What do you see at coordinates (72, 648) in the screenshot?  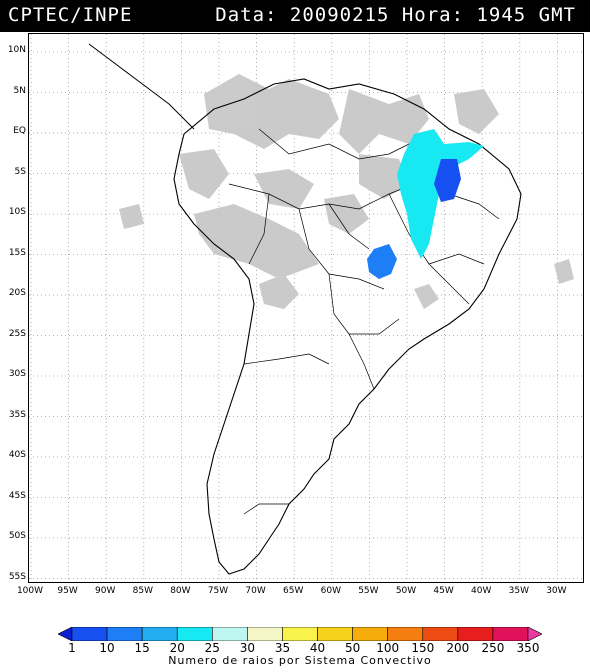 I see `legend-value: 1` at bounding box center [72, 648].